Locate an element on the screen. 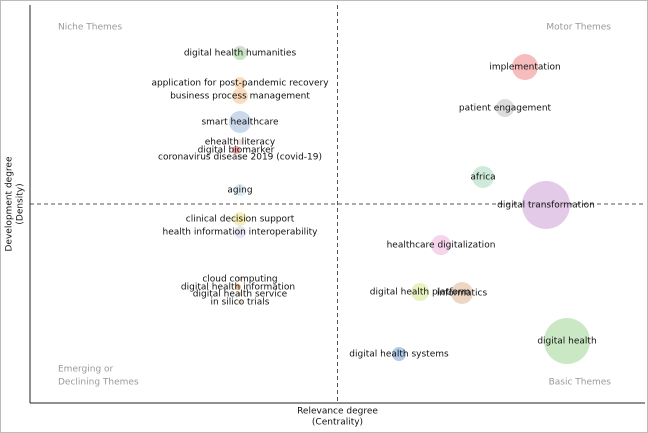  theme-label: digital transformation is located at coordinates (546, 206).